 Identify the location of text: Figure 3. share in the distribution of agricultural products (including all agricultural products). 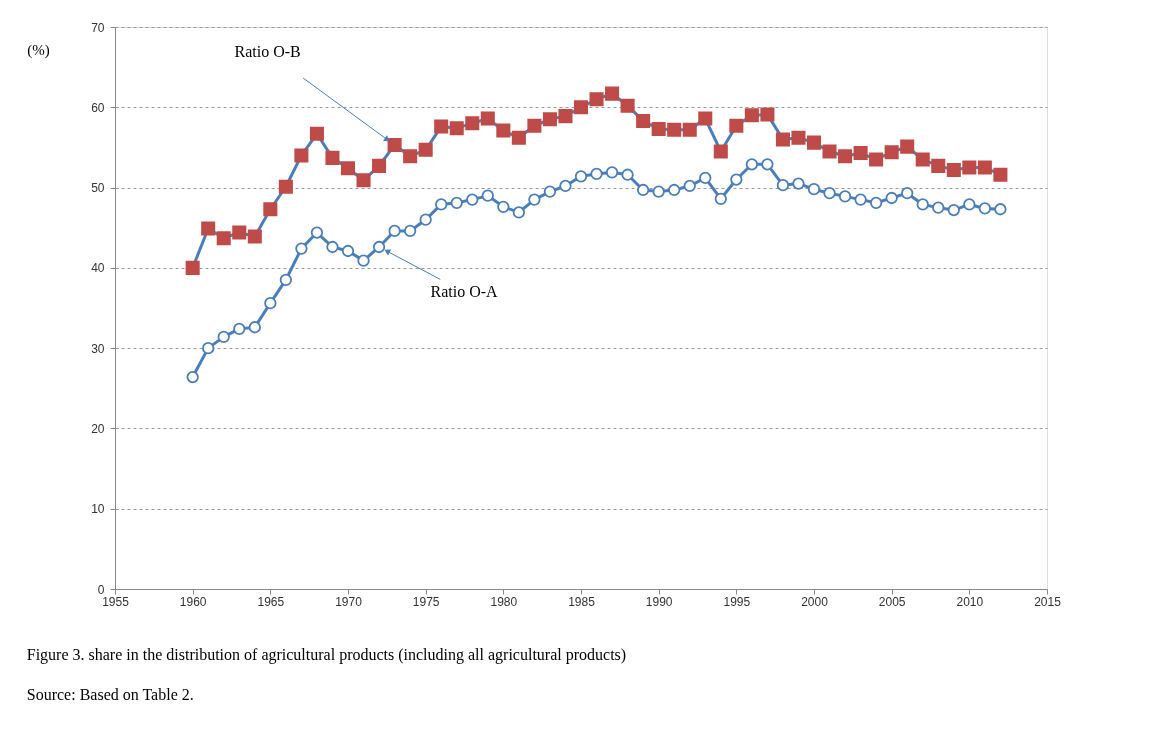
(326, 655).